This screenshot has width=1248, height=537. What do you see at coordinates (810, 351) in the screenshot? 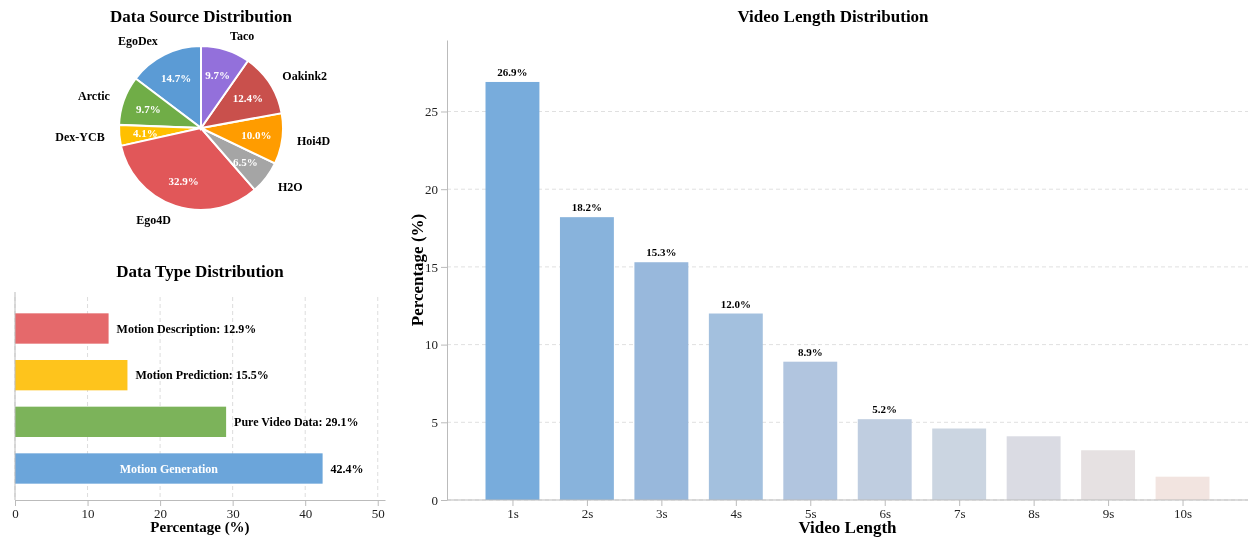
I see `data-label: 8.9%` at bounding box center [810, 351].